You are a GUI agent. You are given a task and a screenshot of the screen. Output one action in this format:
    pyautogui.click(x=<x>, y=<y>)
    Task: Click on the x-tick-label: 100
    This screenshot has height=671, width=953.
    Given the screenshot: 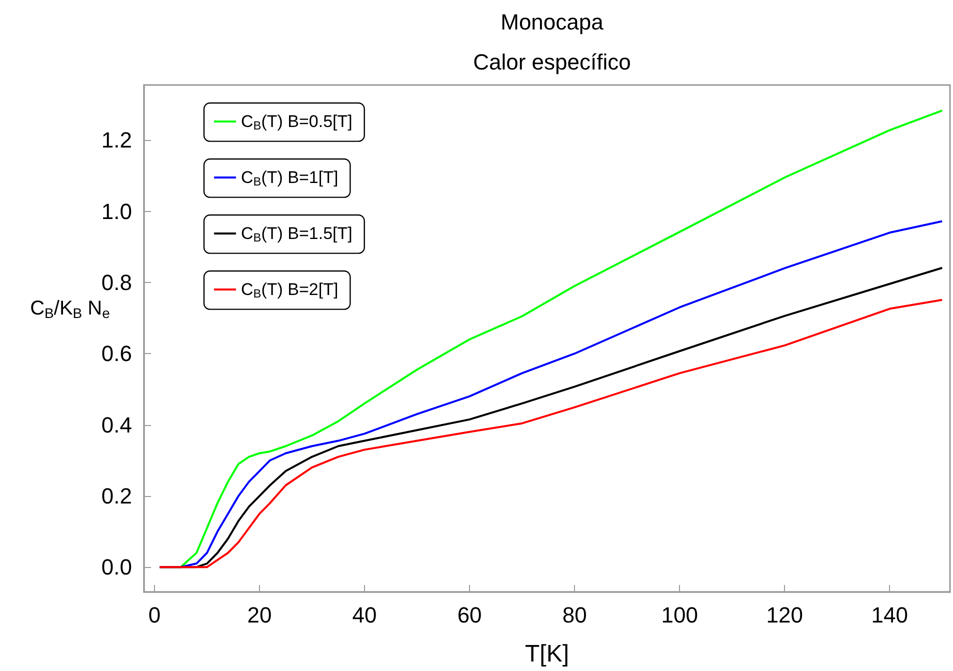 What is the action you would take?
    pyautogui.click(x=679, y=615)
    